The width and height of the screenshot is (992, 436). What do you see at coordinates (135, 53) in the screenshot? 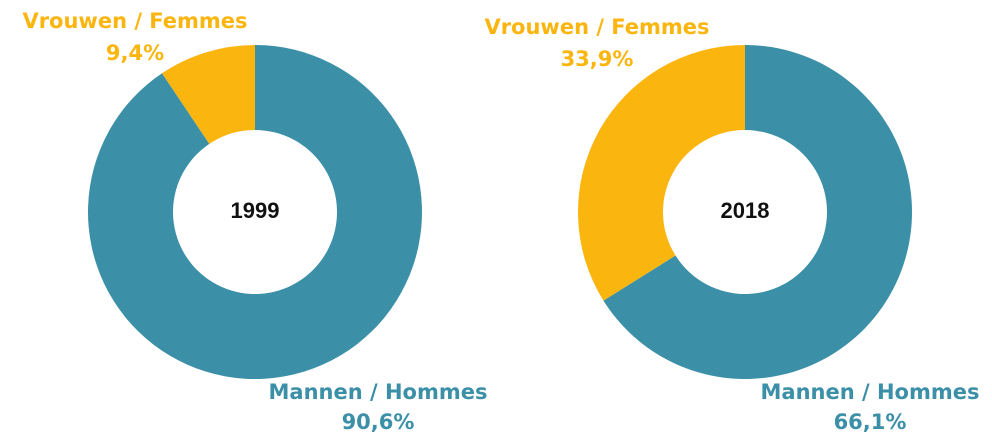
I see `slice-value-label: 9,4%` at bounding box center [135, 53].